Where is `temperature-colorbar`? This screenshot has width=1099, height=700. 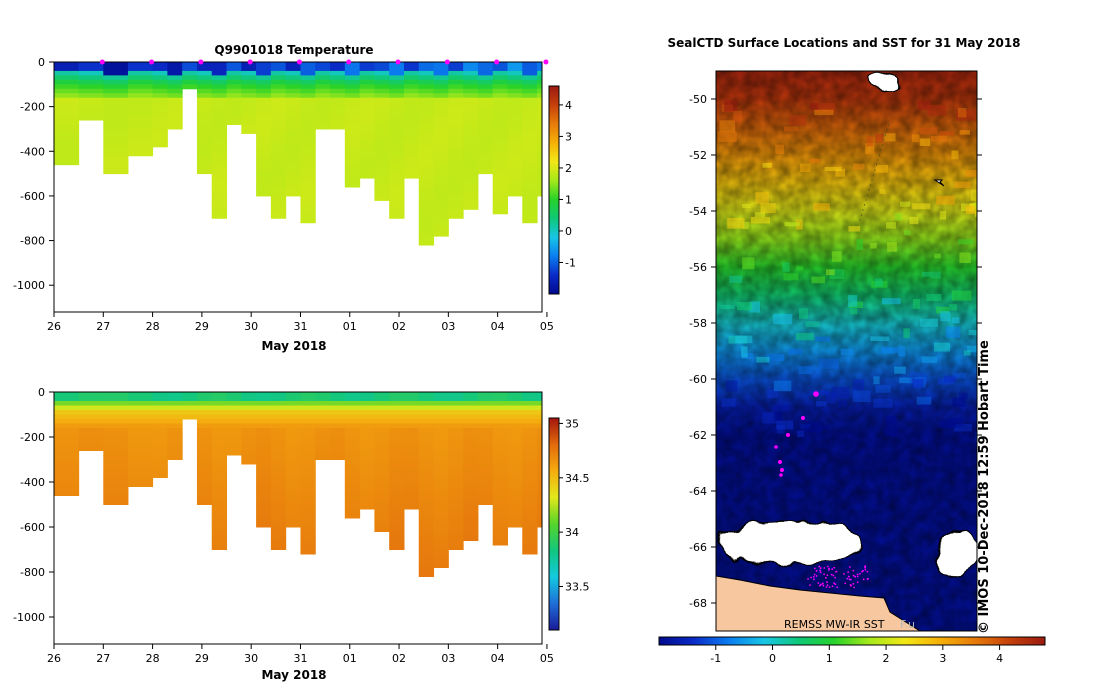
temperature-colorbar is located at coordinates (554, 190).